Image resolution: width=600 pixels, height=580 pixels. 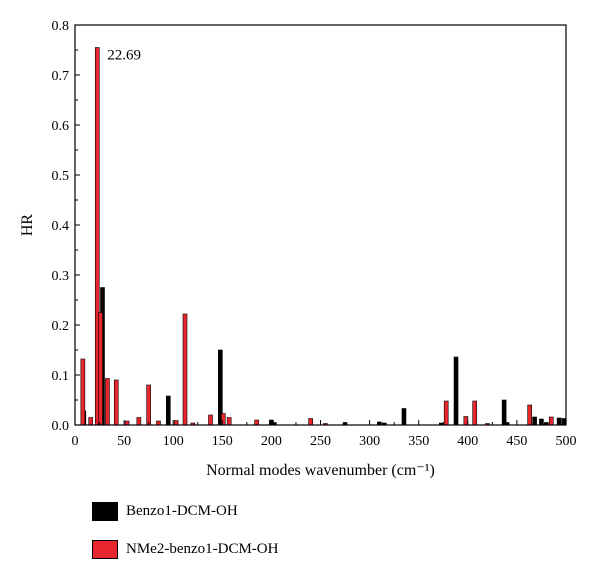 I want to click on x-tick-label: 200, so click(x=271, y=441).